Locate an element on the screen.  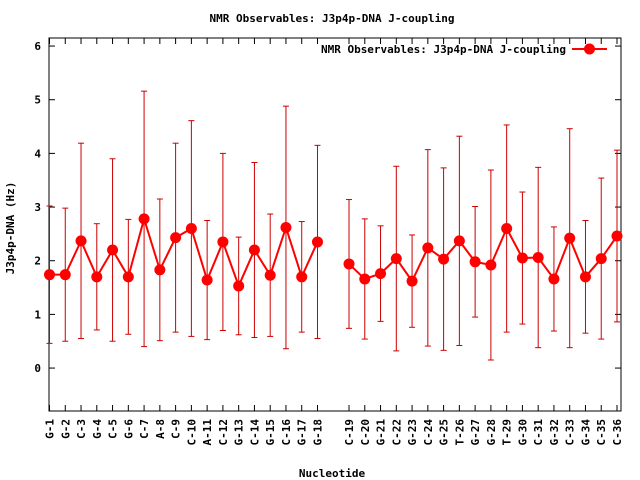
chart-title: NMR Observables: J3p4p-DNA J-coupling is located at coordinates (331, 18).